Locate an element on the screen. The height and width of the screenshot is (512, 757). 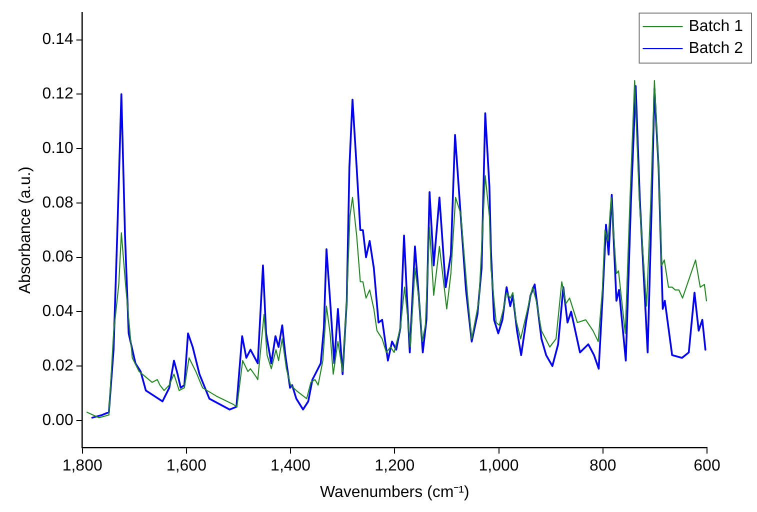
y-tick-label: 0.00 is located at coordinates (58, 420).